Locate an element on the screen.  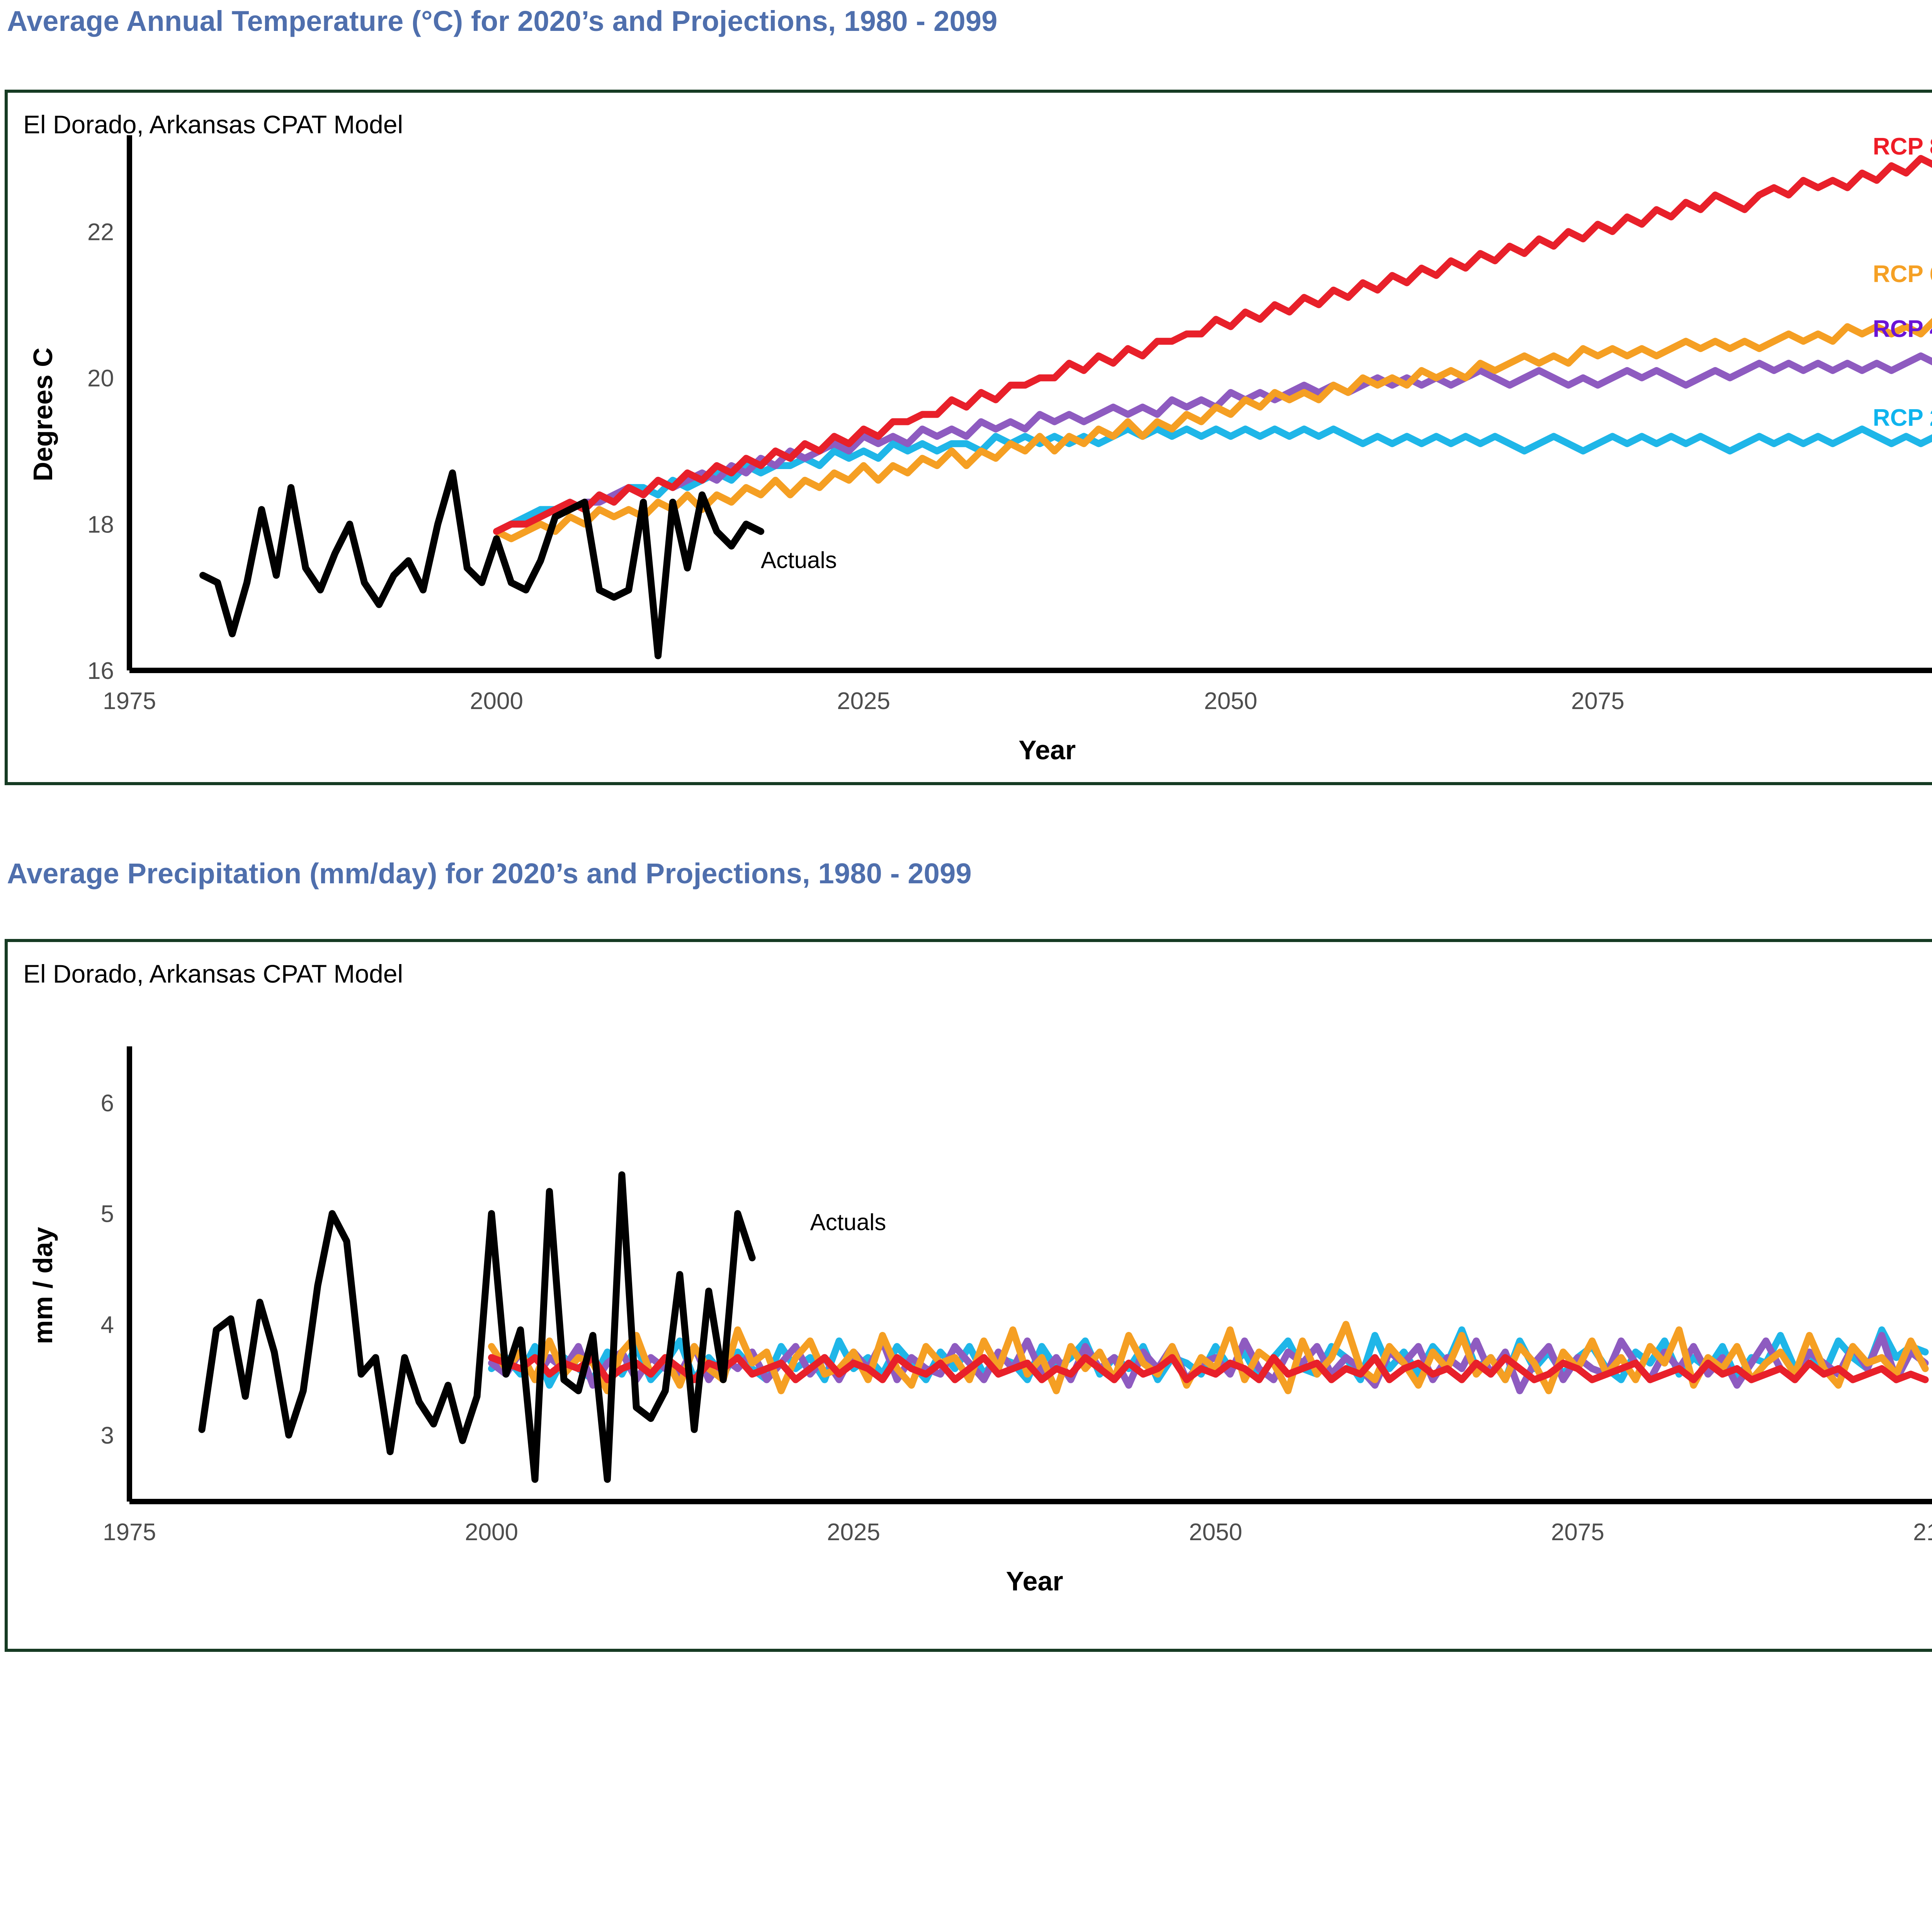
y-tick-label: 4 is located at coordinates (108, 1325).